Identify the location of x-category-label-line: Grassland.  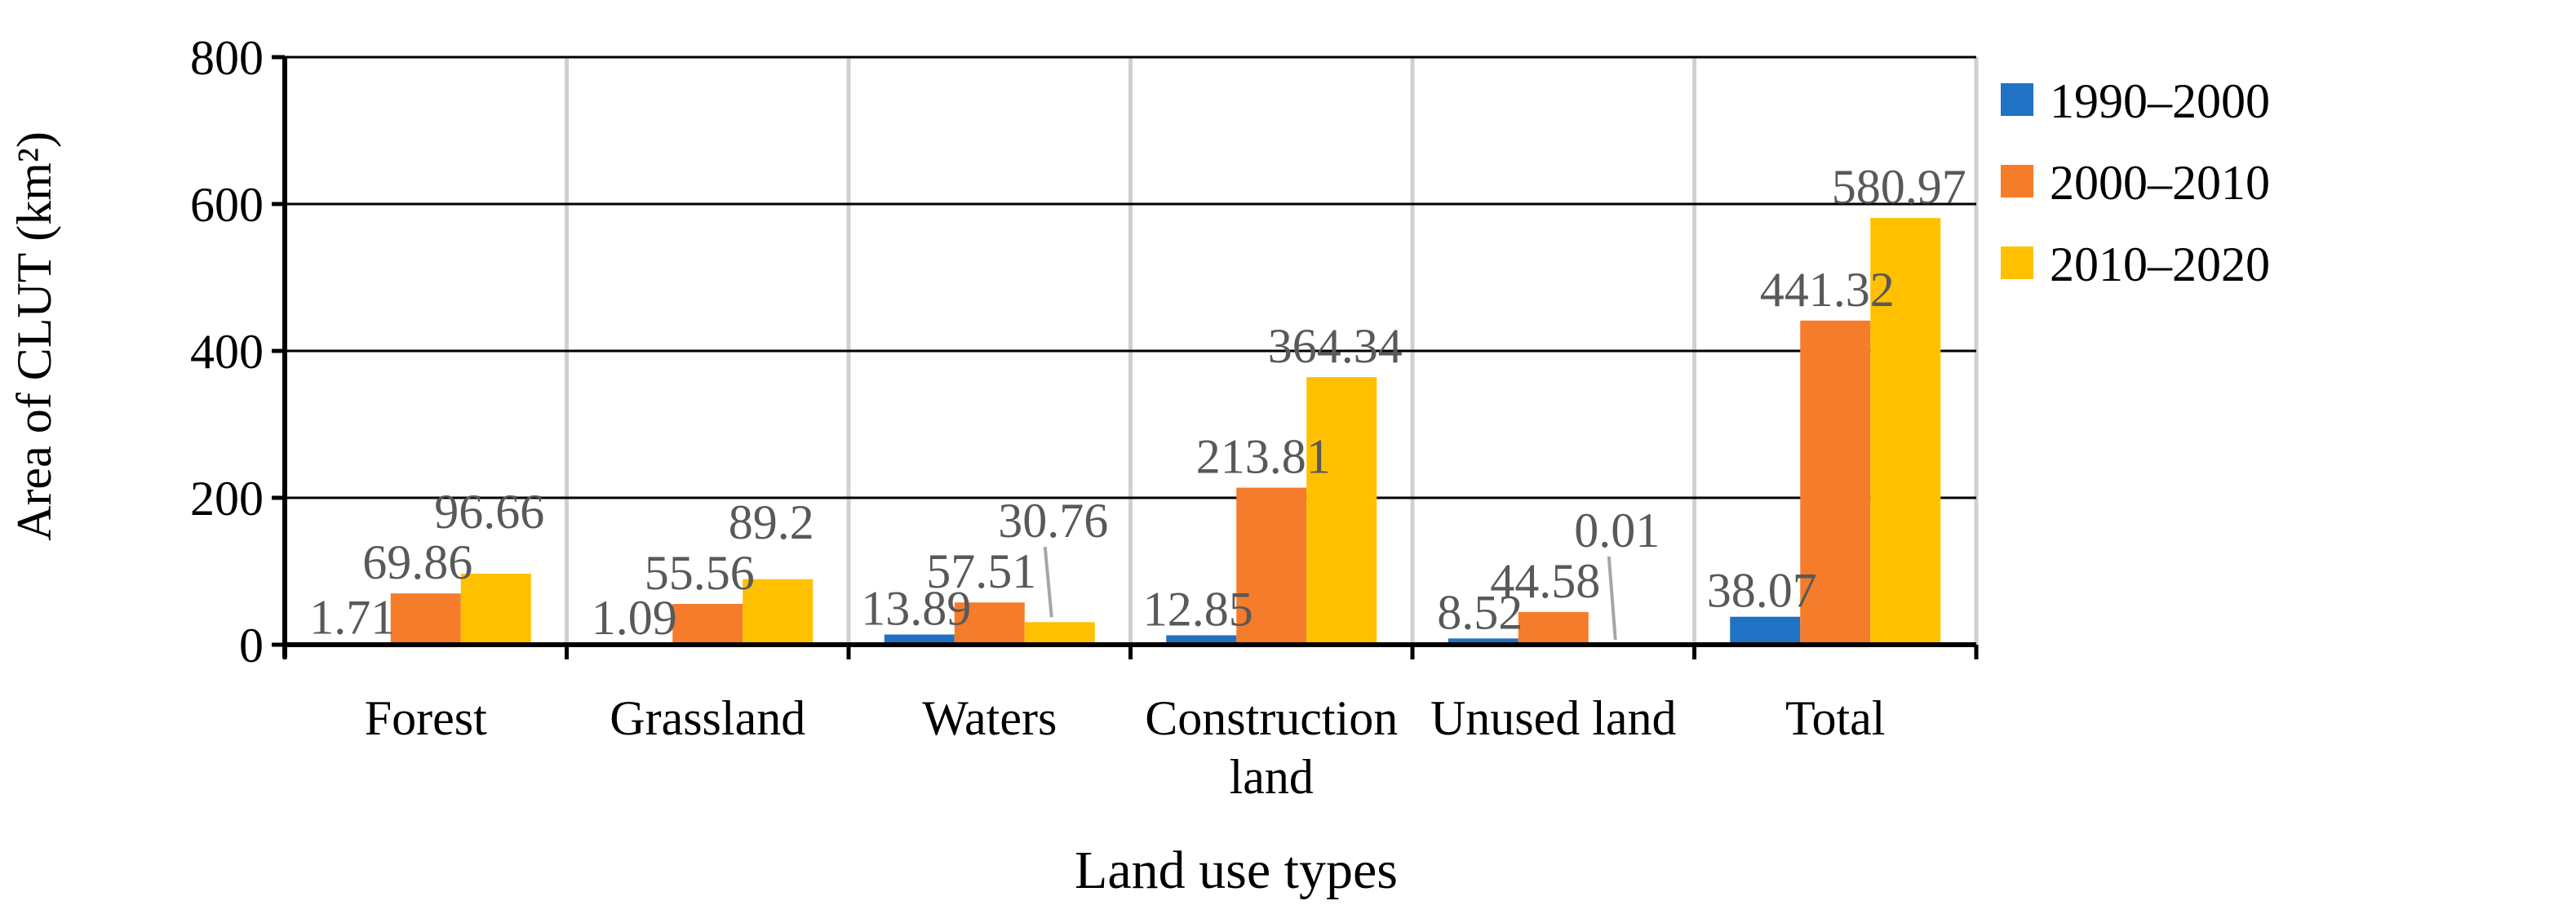
(707, 718).